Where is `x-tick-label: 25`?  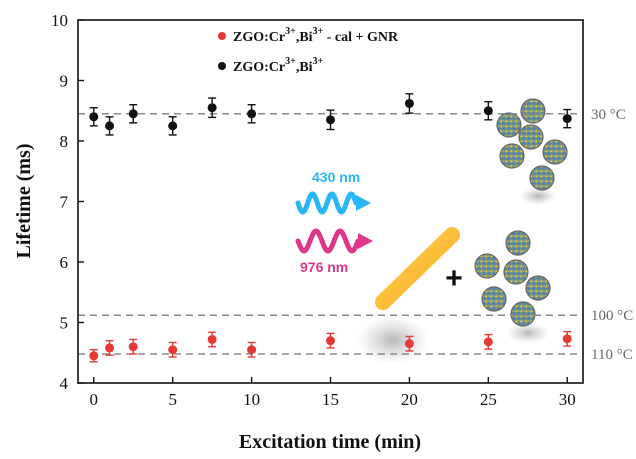 x-tick-label: 25 is located at coordinates (488, 399).